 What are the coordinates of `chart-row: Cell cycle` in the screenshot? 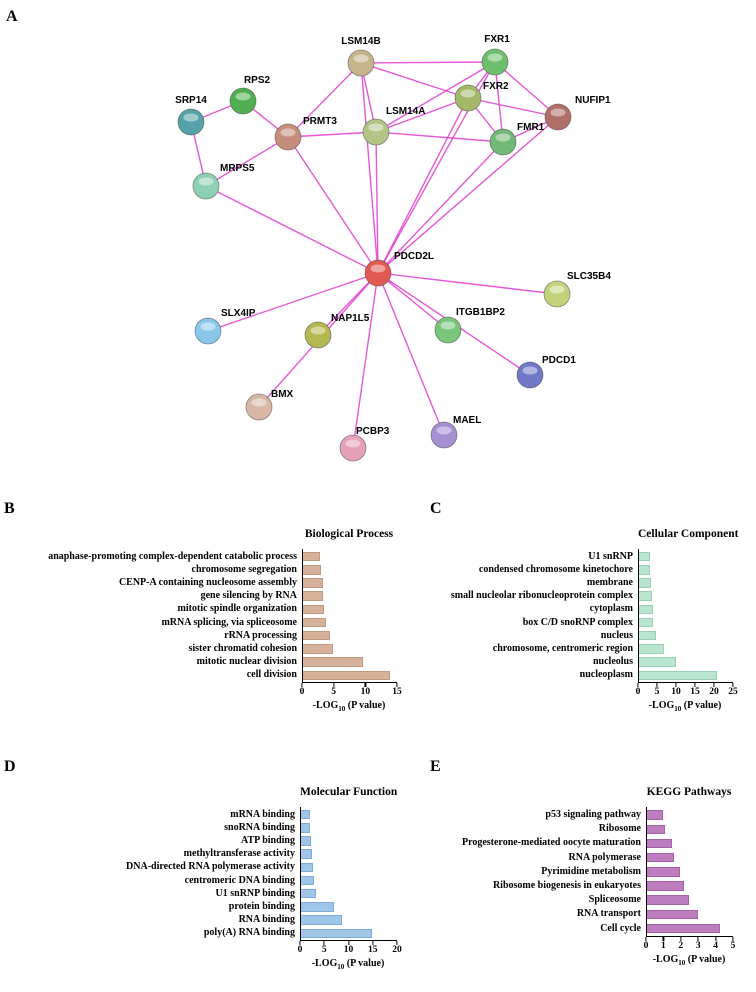 It's located at (590, 929).